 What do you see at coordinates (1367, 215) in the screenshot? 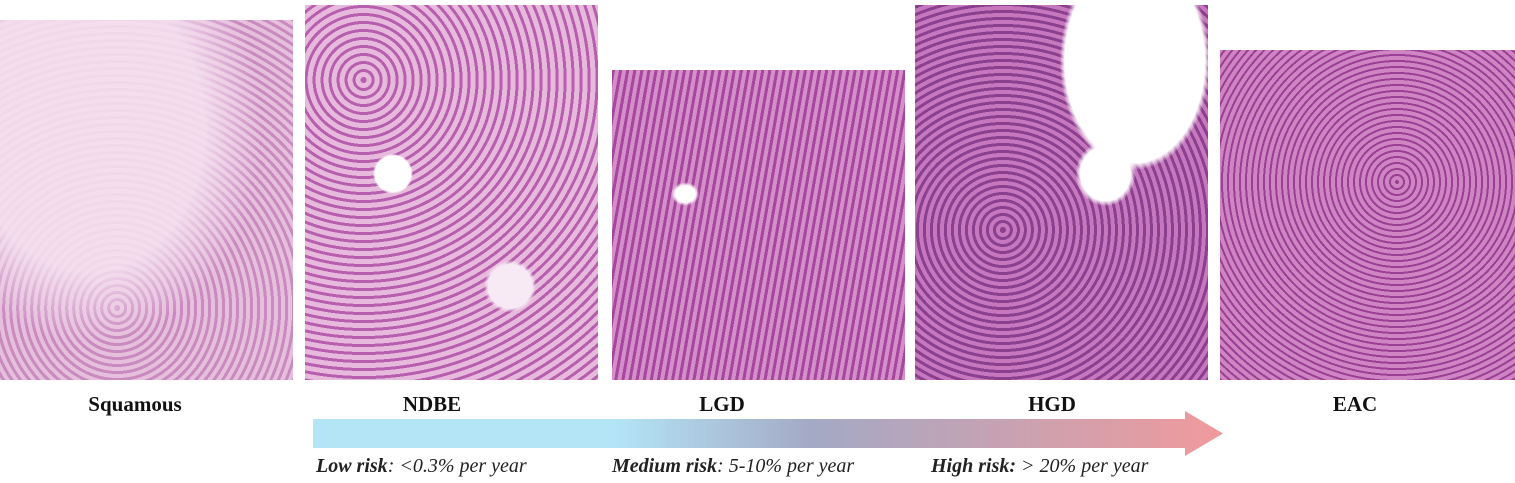
I see `histology-image-eac` at bounding box center [1367, 215].